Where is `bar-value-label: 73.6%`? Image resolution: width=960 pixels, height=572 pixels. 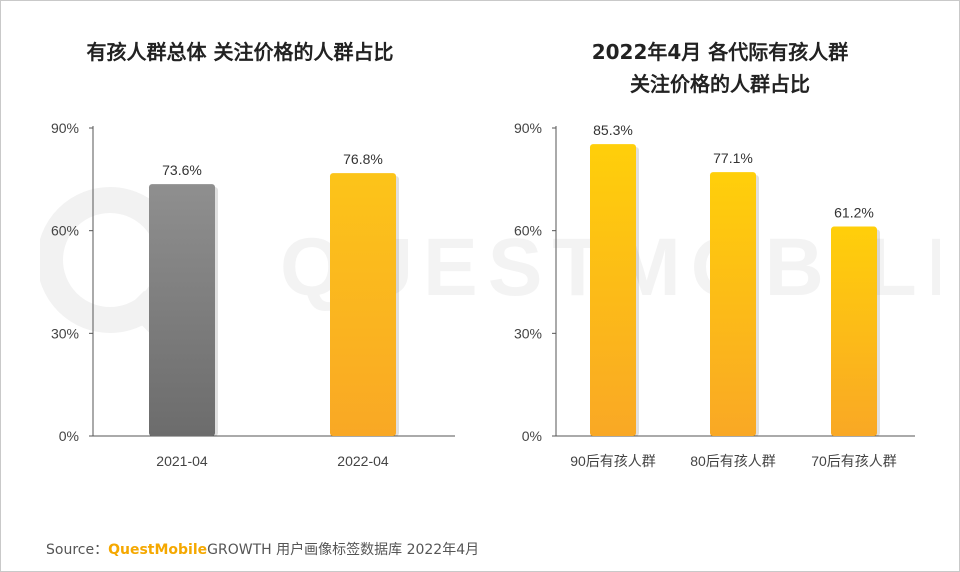 bar-value-label: 73.6% is located at coordinates (182, 170).